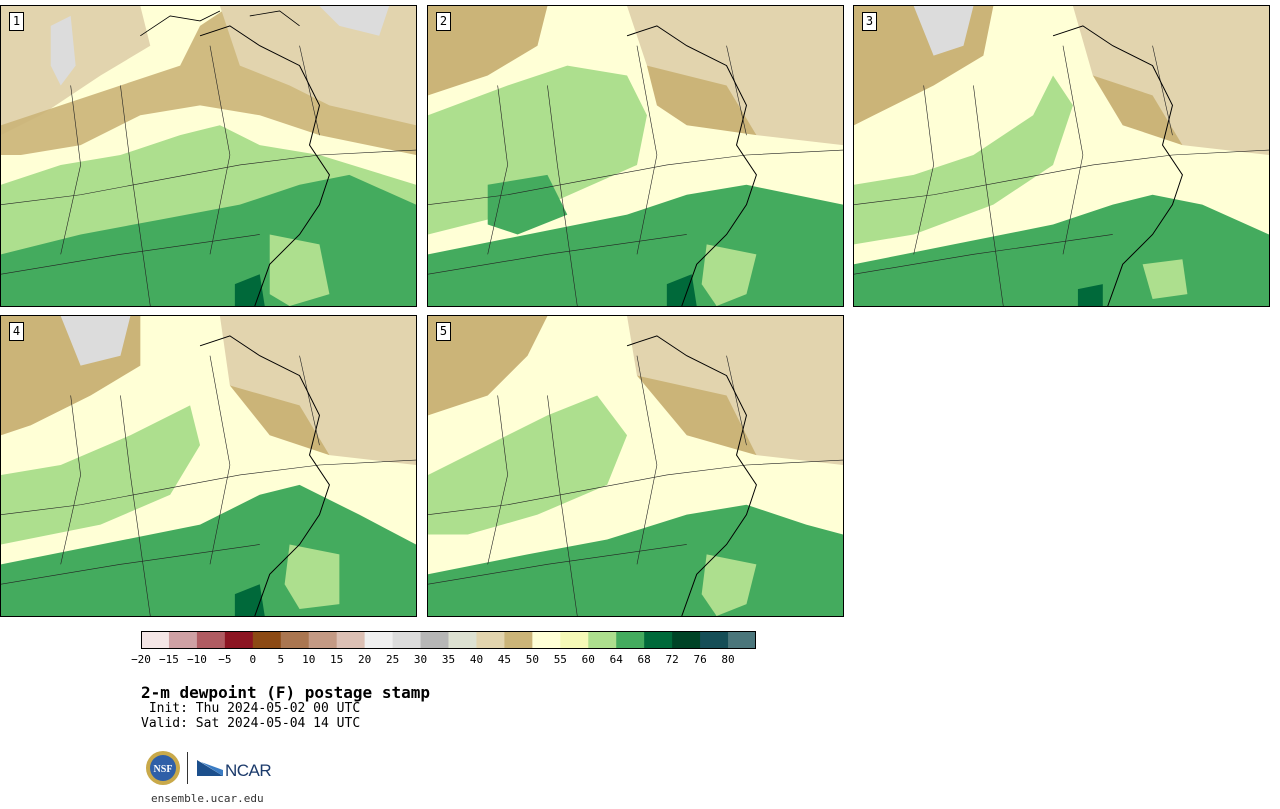 This screenshot has width=1280, height=809. What do you see at coordinates (253, 659) in the screenshot?
I see `colorbar-tick-label: 0` at bounding box center [253, 659].